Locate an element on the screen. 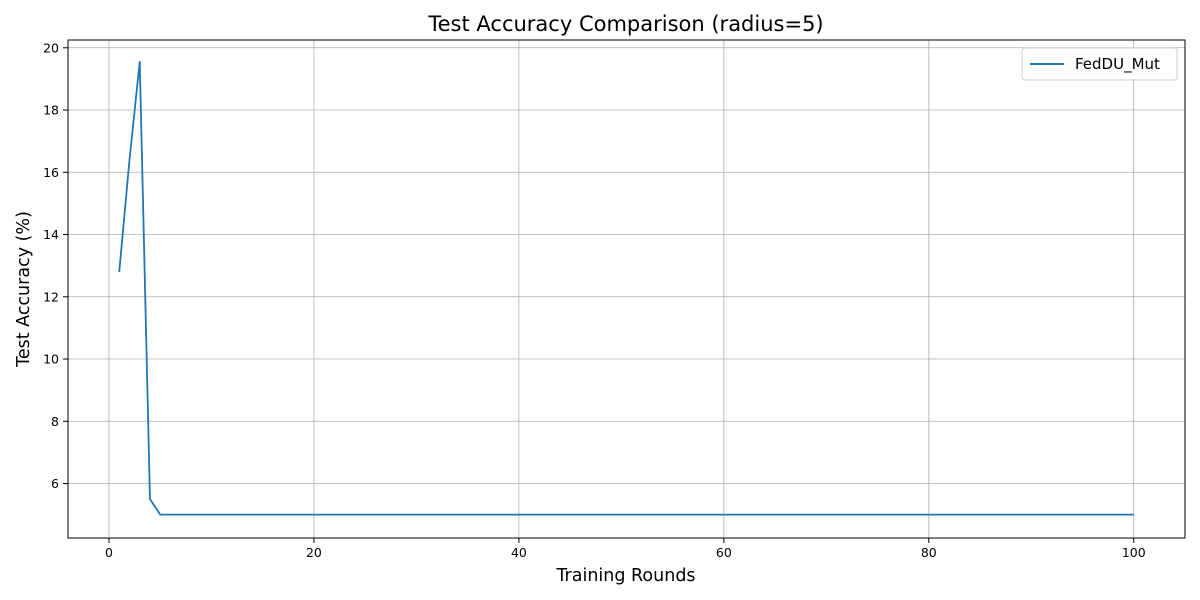 This screenshot has width=1200, height=600. y-tick-label: 10 is located at coordinates (51, 359).